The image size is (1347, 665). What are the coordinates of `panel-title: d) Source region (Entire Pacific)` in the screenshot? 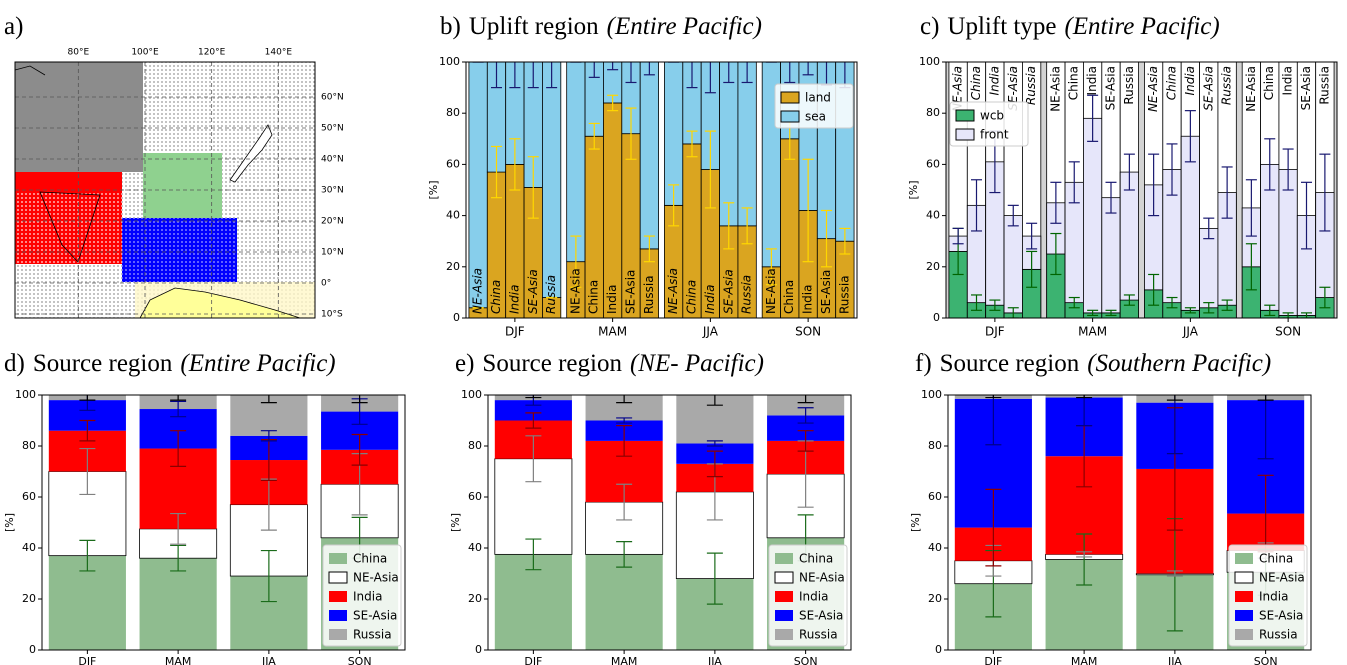 It's located at (170, 363).